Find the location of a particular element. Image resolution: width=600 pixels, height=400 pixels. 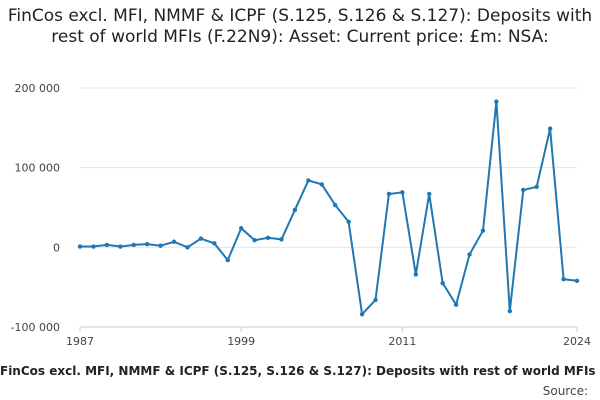

y-tick-label: 0 is located at coordinates (56, 247).